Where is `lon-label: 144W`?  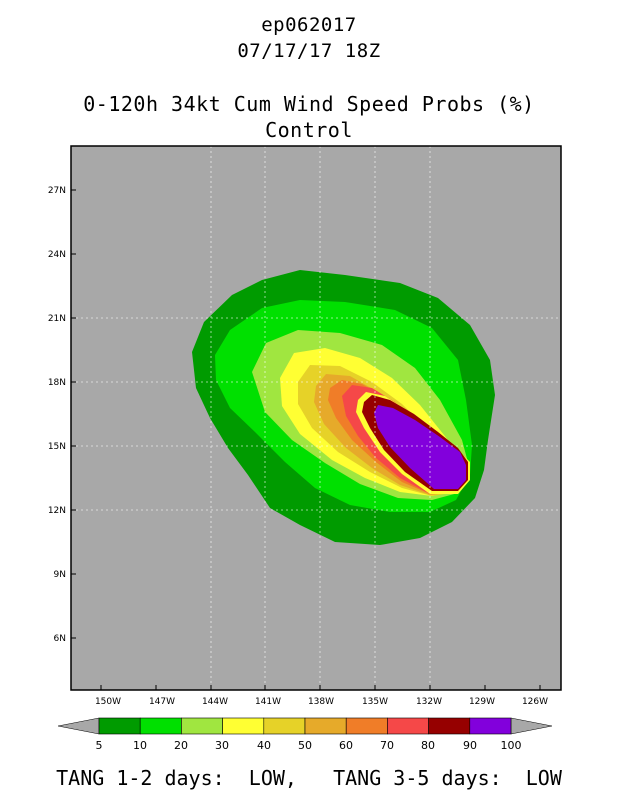 lon-label: 144W is located at coordinates (215, 702).